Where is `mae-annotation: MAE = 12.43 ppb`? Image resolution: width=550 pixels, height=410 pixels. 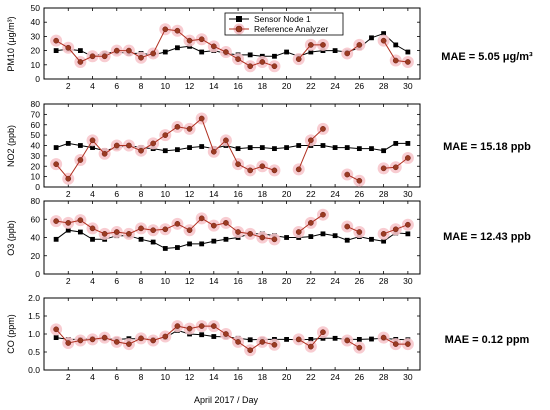
mae-annotation: MAE = 12.43 ppb is located at coordinates (487, 237).